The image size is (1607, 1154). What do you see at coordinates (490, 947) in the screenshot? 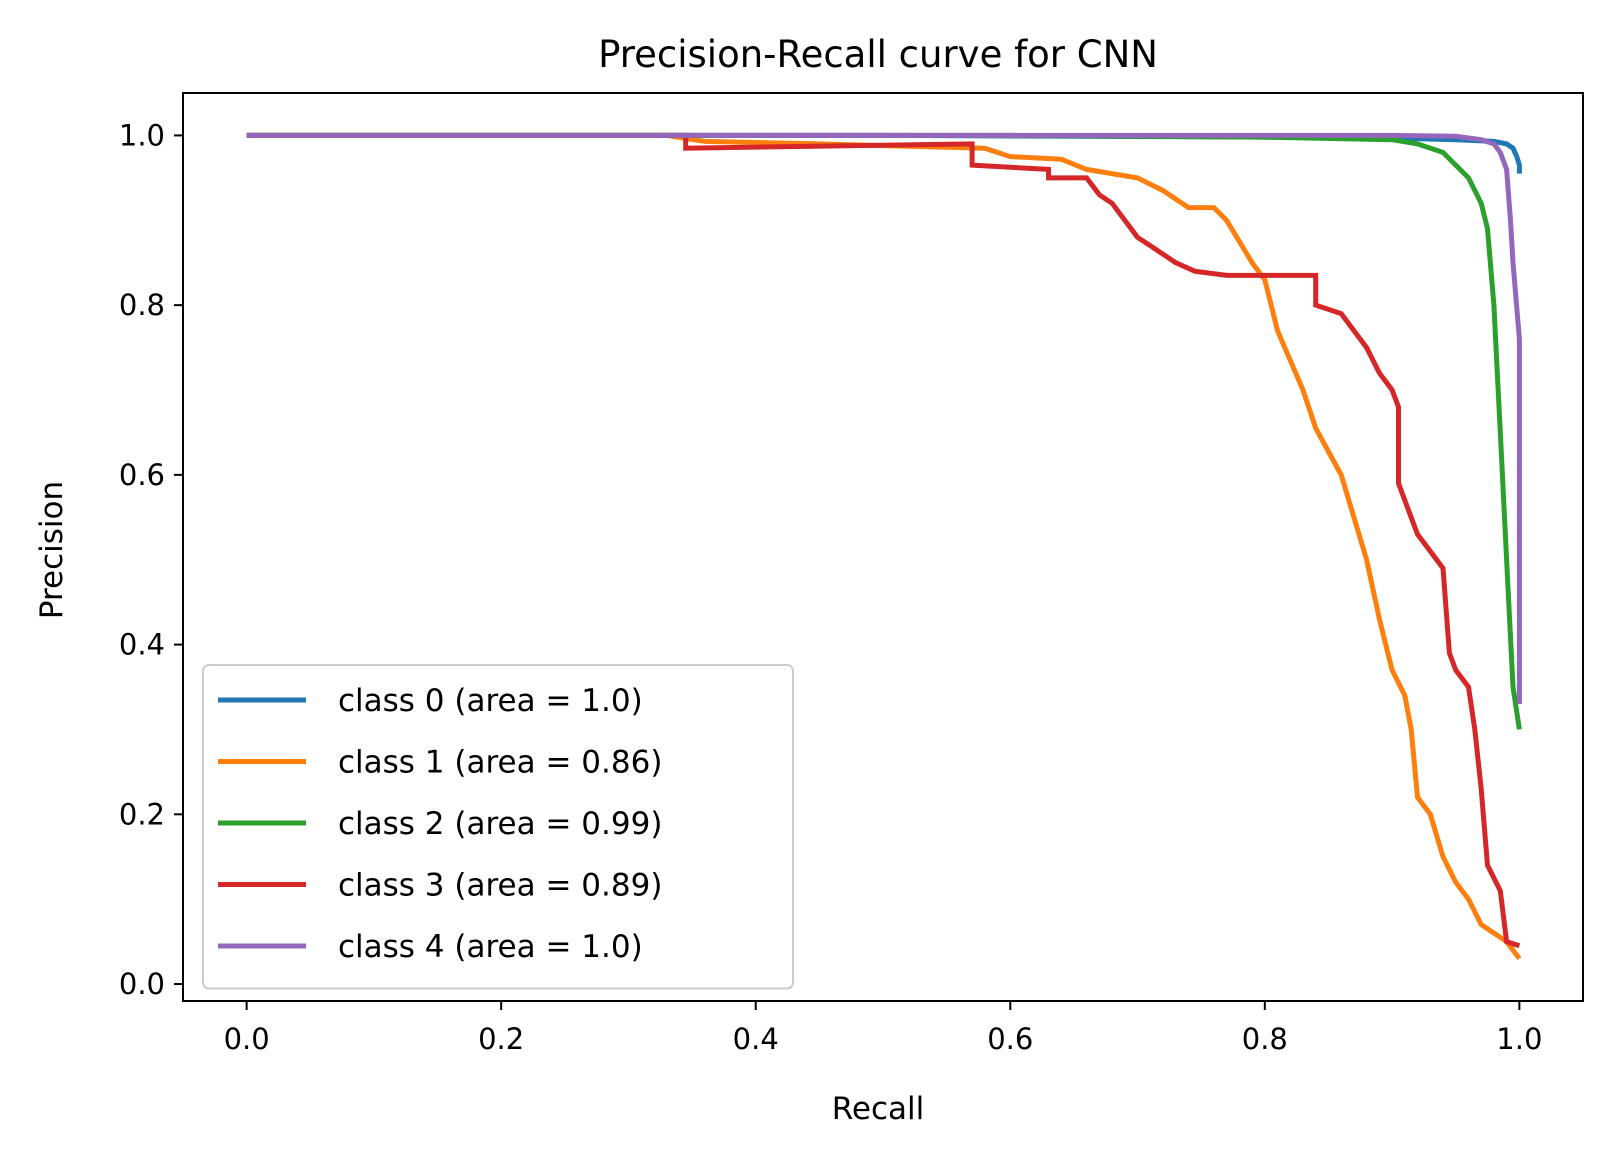
I see `legend-label-4: class 4 (area = 1.0)` at bounding box center [490, 947].